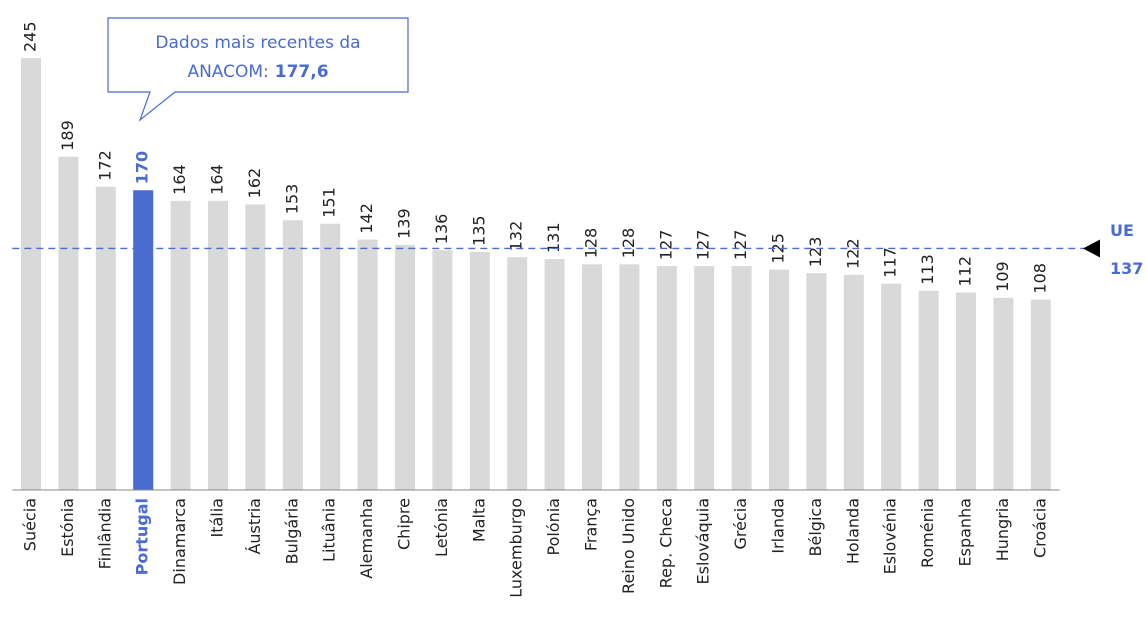 The height and width of the screenshot is (632, 1147). What do you see at coordinates (852, 531) in the screenshot?
I see `x-tick-label: Holanda` at bounding box center [852, 531].